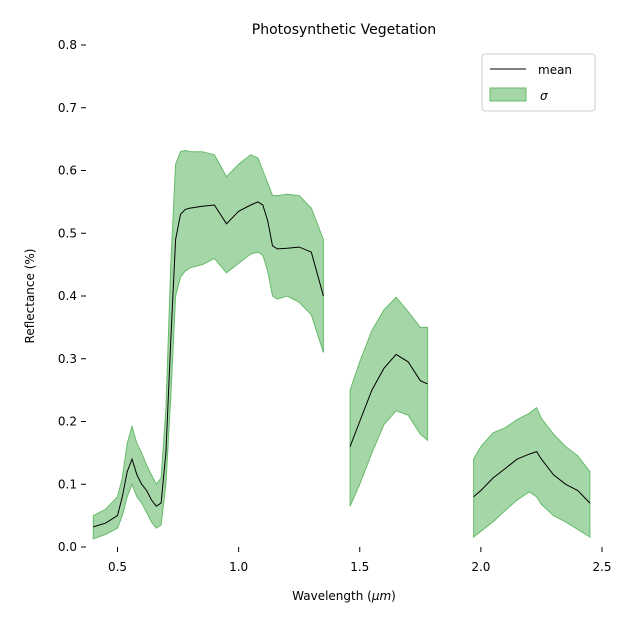 This screenshot has height=625, width=625. What do you see at coordinates (117, 567) in the screenshot?
I see `x-tick-label: 0.5` at bounding box center [117, 567].